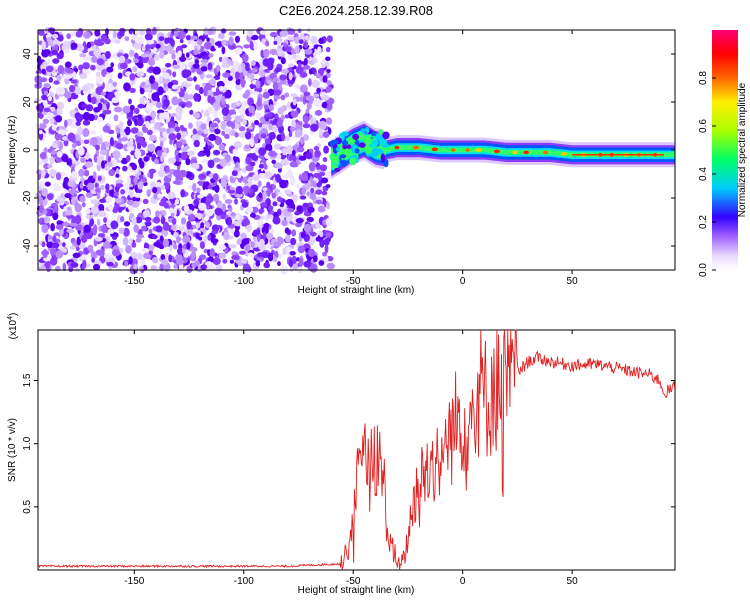 This screenshot has width=750, height=600. Describe the element at coordinates (703, 222) in the screenshot. I see `colorbar-tick-label: 0.2` at that location.